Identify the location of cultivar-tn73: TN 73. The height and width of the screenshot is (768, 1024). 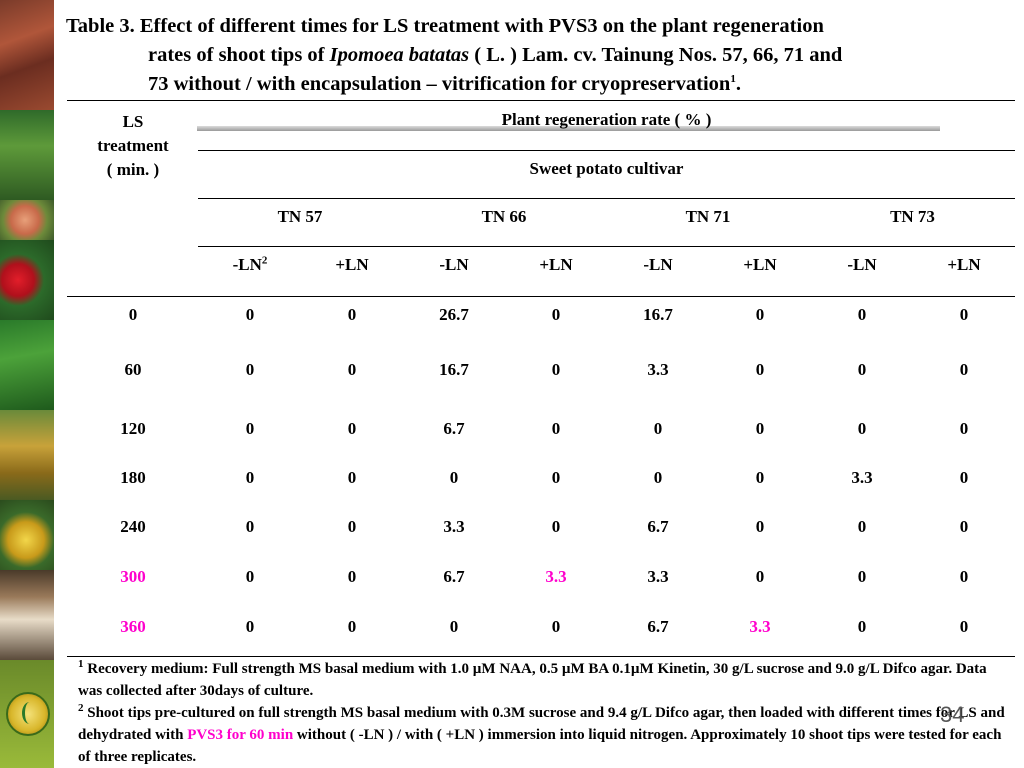
(912, 216).